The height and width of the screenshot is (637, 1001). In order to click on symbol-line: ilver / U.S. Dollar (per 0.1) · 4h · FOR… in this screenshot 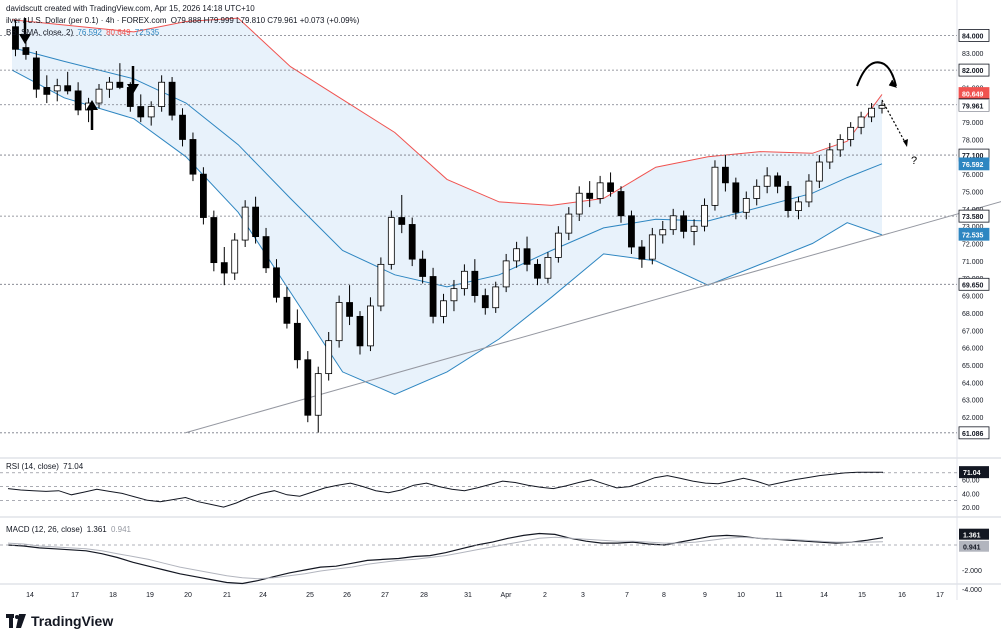, I will do `click(183, 20)`.